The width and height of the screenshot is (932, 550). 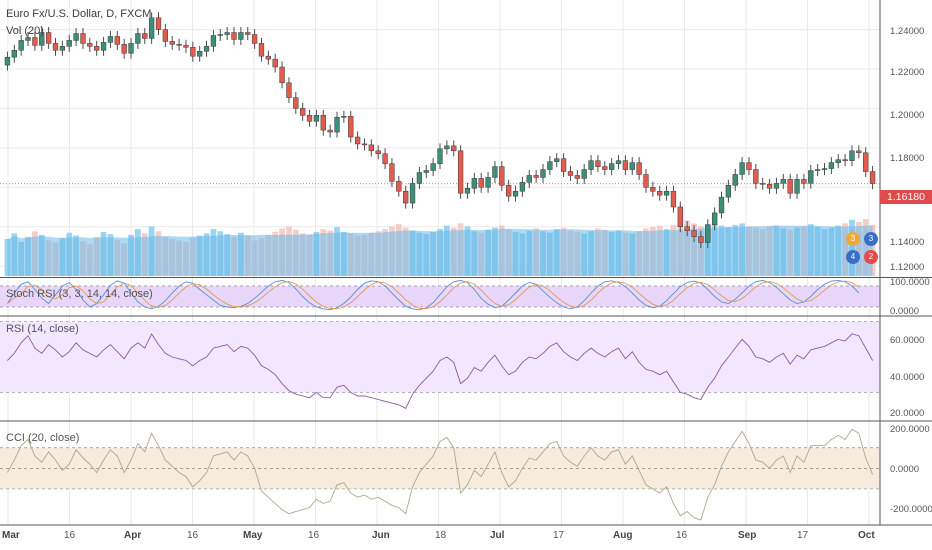 What do you see at coordinates (907, 377) in the screenshot?
I see `rsi-tick: 40.0000` at bounding box center [907, 377].